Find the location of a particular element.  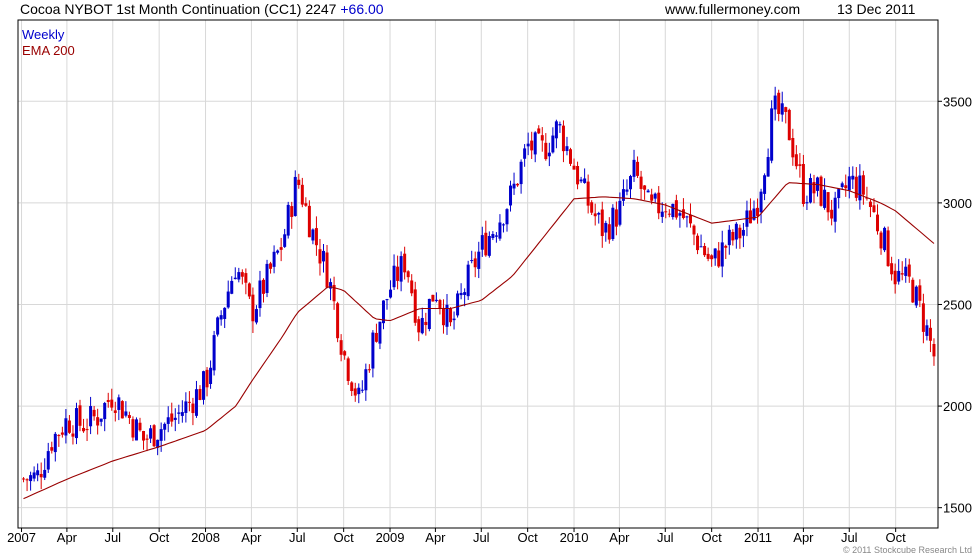

site-url: www.fullermoney.com is located at coordinates (733, 9).